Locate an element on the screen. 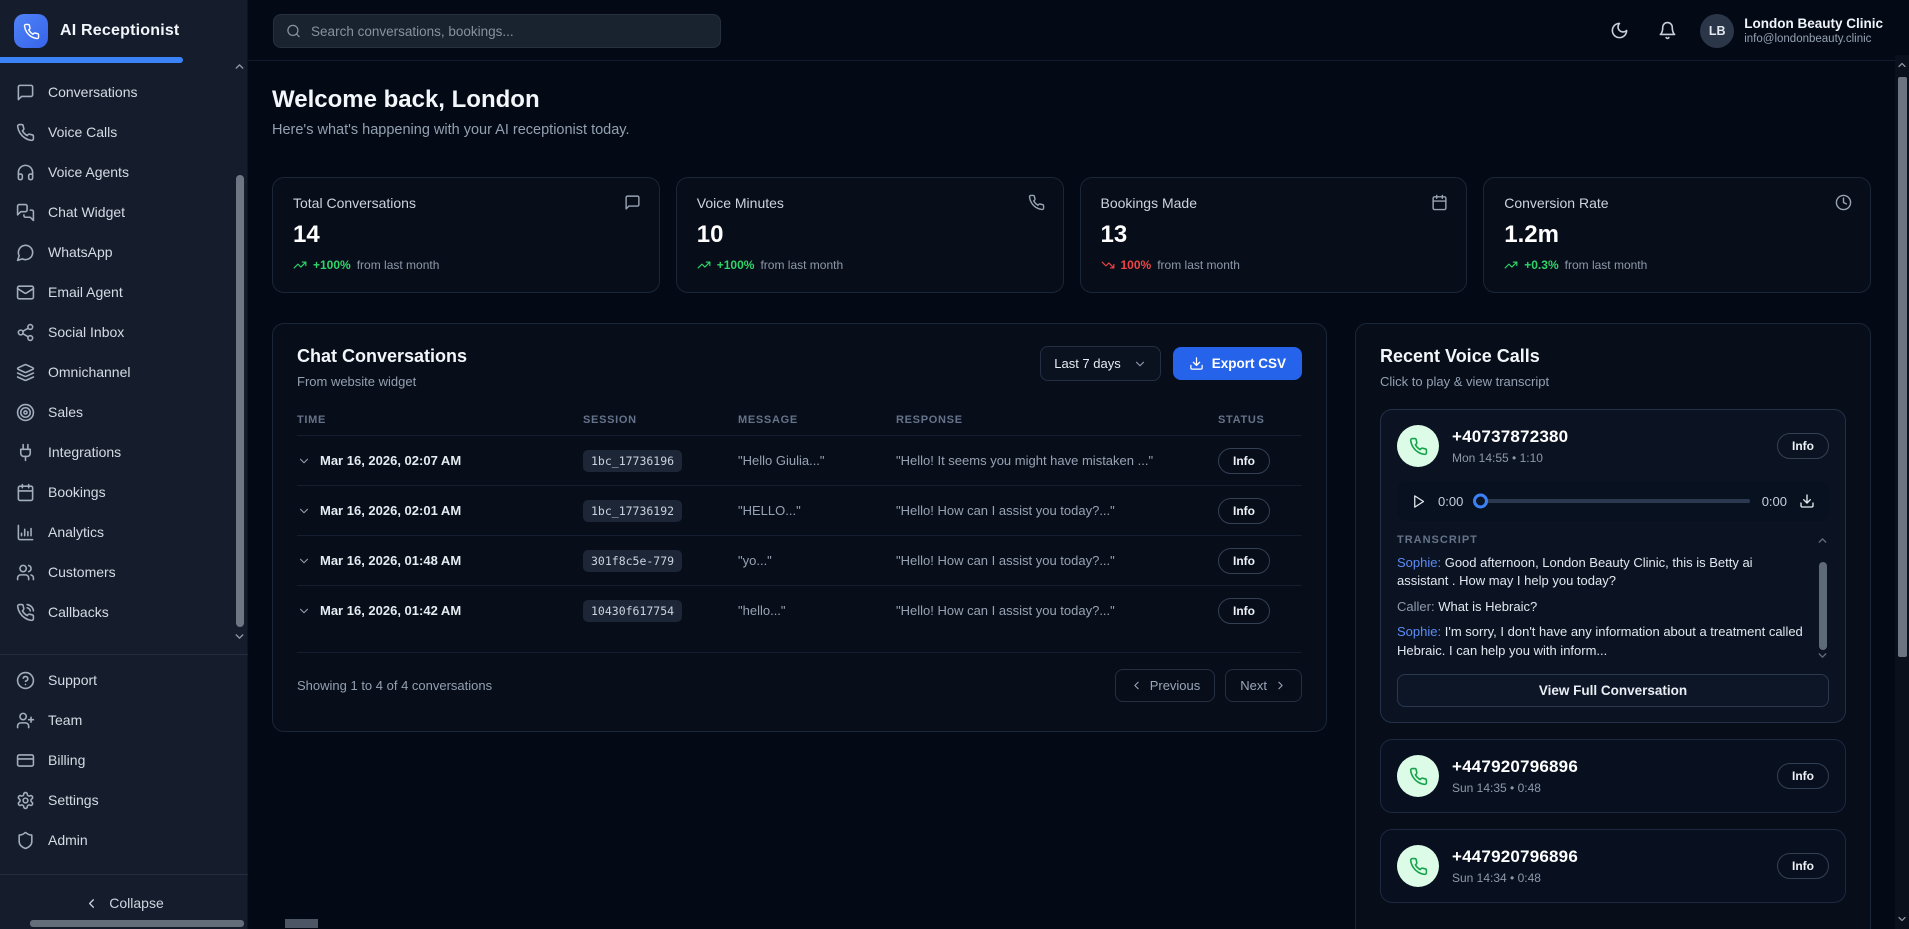 This screenshot has height=929, width=1909. sidebar-item-voice-agents: Voice Agents is located at coordinates (123, 172).